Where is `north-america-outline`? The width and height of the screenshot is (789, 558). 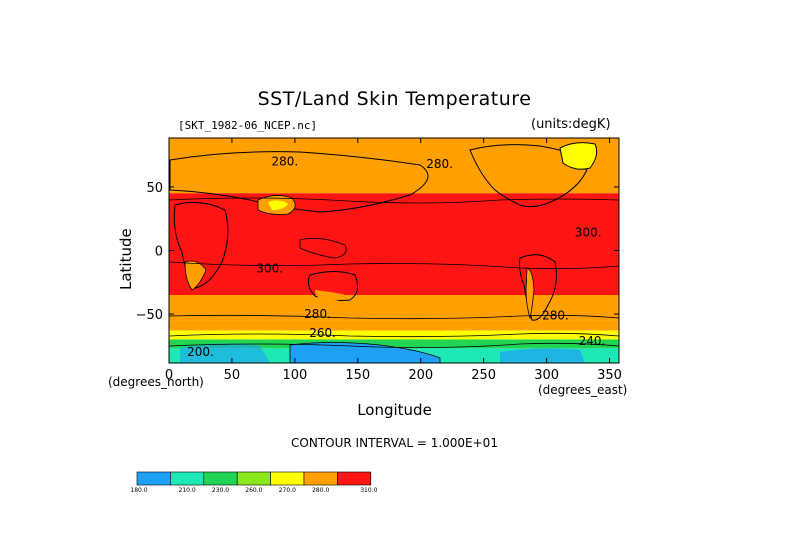
north-america-outline is located at coordinates (530, 176).